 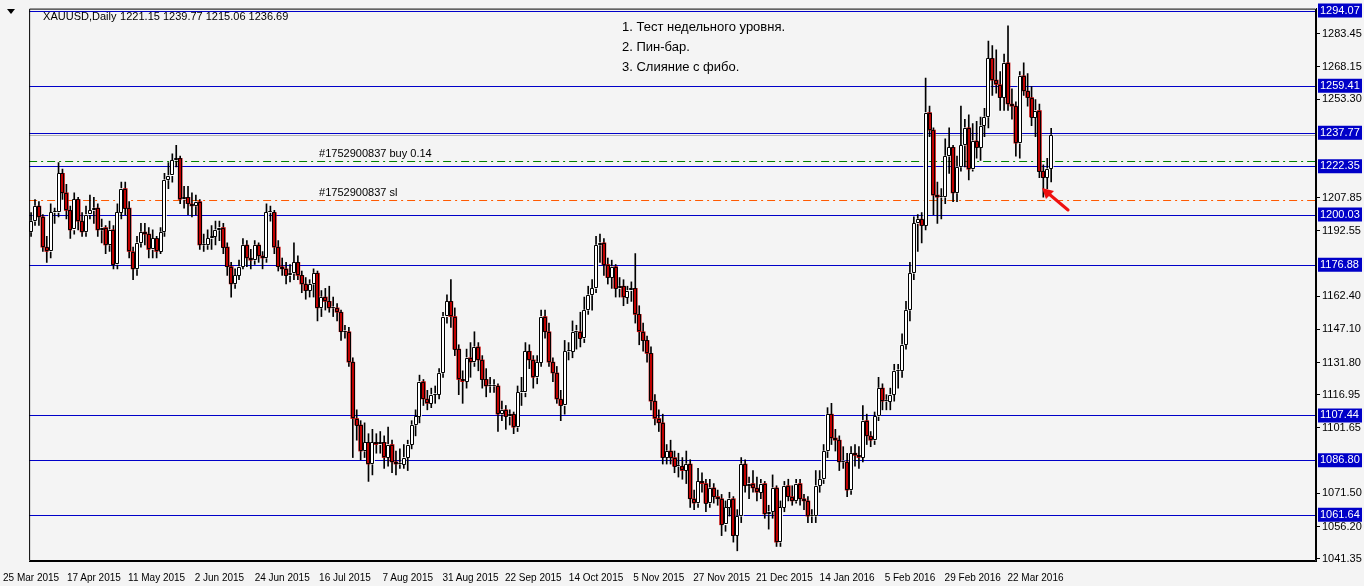 What do you see at coordinates (596, 577) in the screenshot?
I see `x-tick-label: 14 Oct 2015` at bounding box center [596, 577].